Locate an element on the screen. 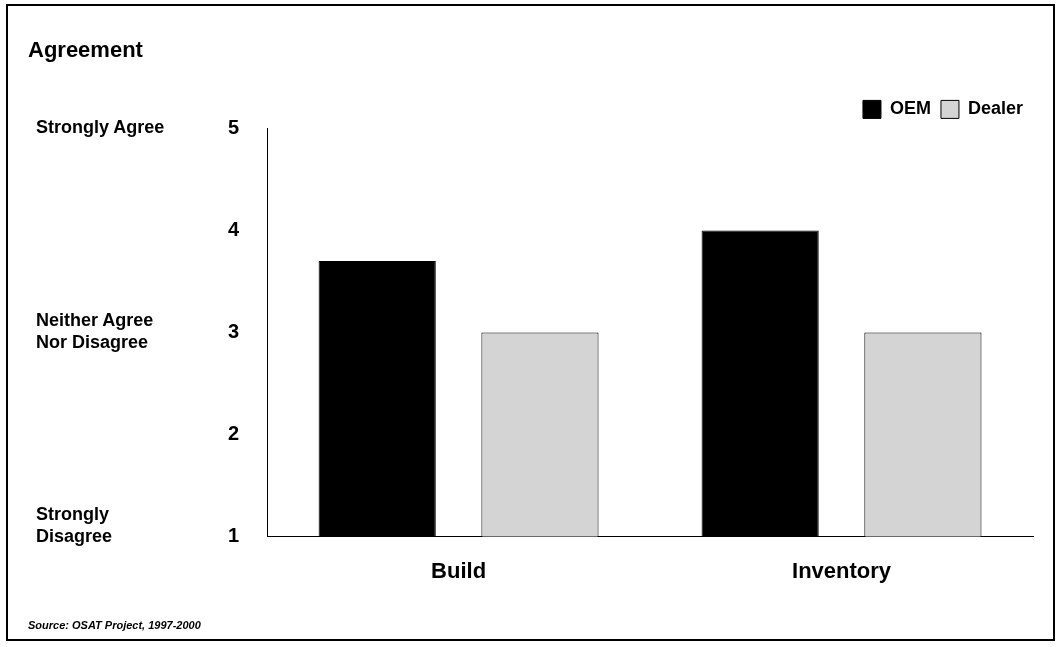 The width and height of the screenshot is (1063, 647). text: Strongly Disagree is located at coordinates (74, 524).